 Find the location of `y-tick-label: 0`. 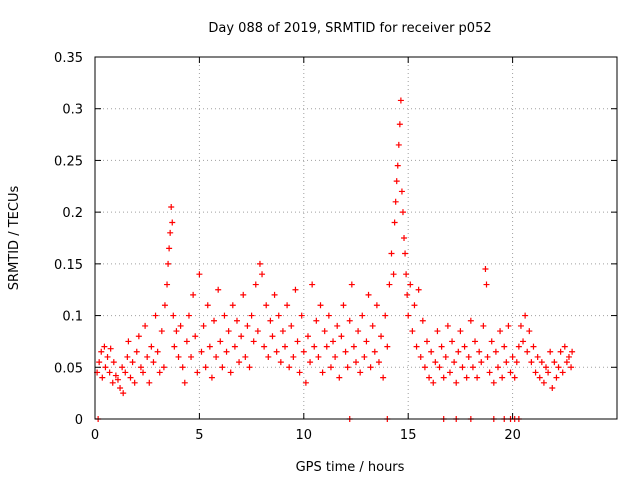

y-tick-label: 0 is located at coordinates (79, 420).